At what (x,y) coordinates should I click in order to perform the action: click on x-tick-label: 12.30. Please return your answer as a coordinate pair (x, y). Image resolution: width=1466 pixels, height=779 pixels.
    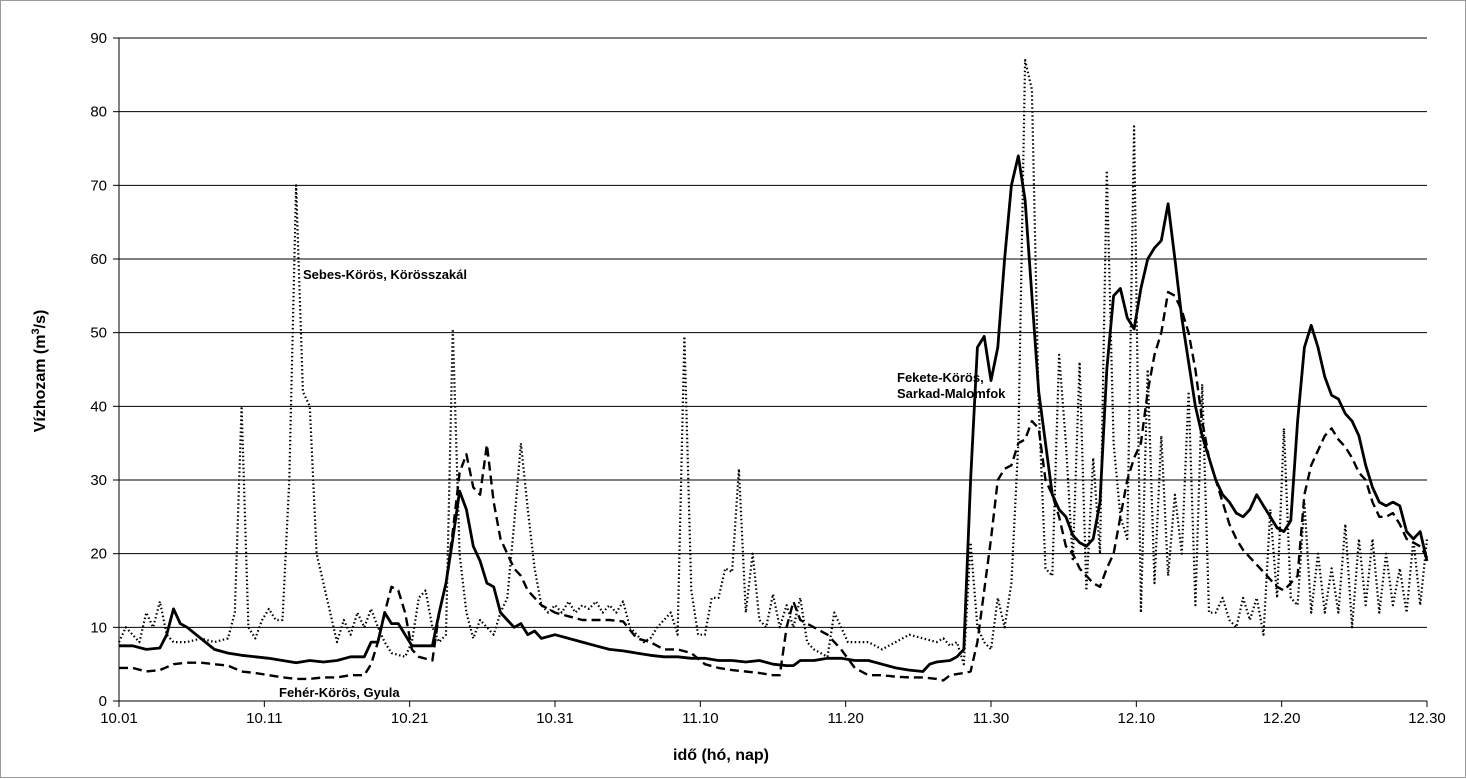
    Looking at the image, I should click on (1427, 718).